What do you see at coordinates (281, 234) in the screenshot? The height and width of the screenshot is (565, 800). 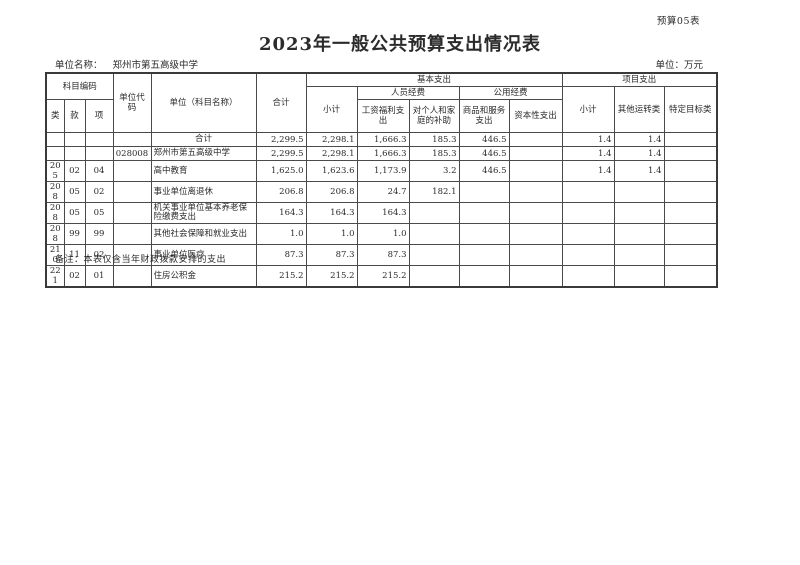 I see `cell-total: 1.0` at bounding box center [281, 234].